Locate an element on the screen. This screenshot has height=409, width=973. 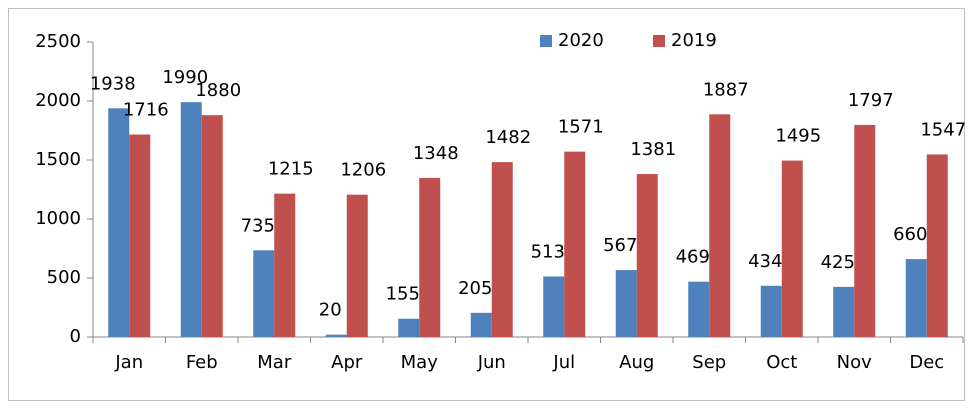
data-label: 1938 is located at coordinates (113, 83).